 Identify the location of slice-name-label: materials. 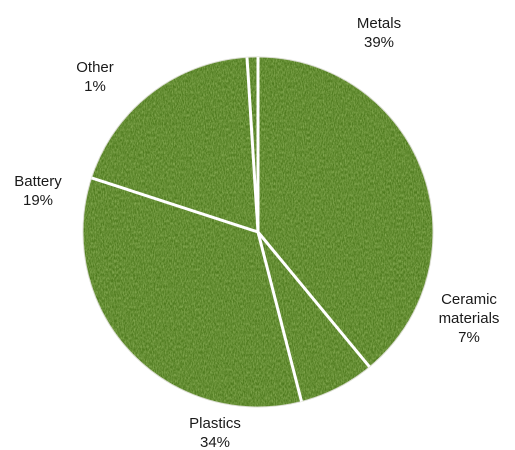
(469, 318).